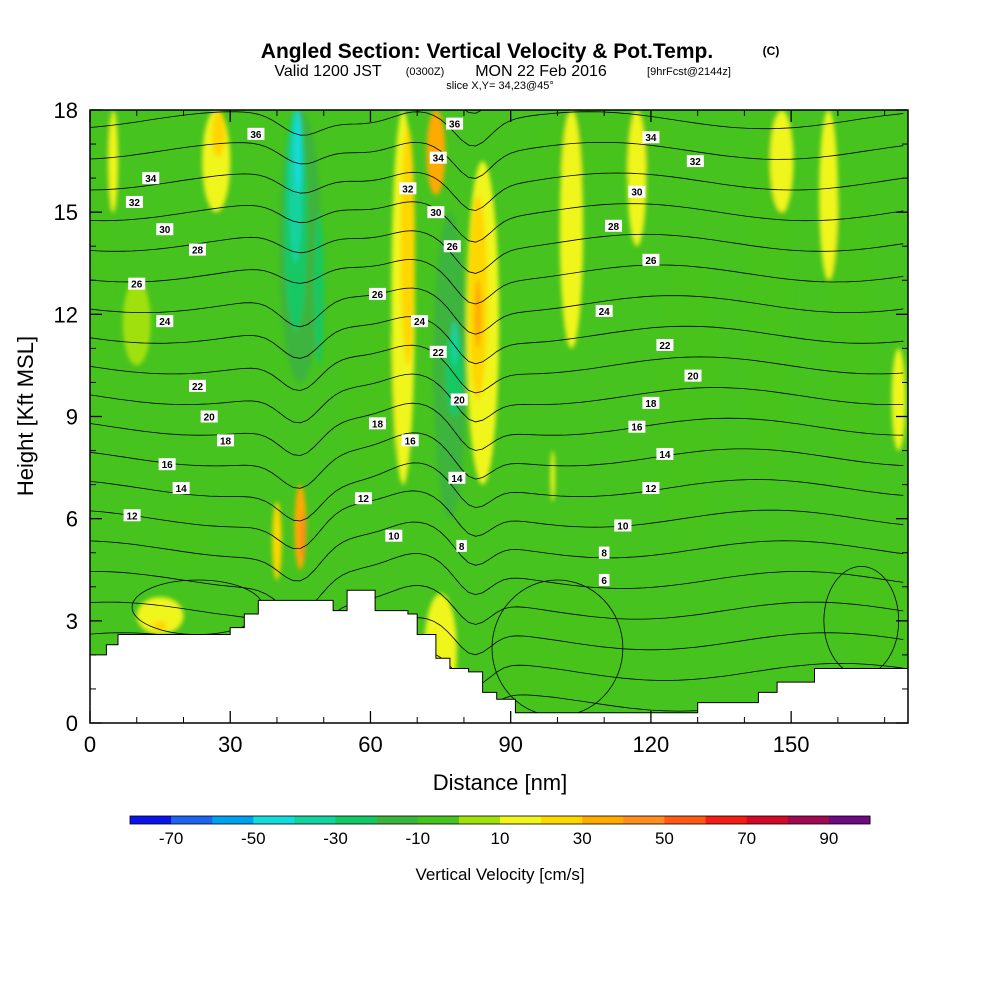 The image size is (1000, 1000). I want to click on contour-label-5: 16, so click(167, 464).